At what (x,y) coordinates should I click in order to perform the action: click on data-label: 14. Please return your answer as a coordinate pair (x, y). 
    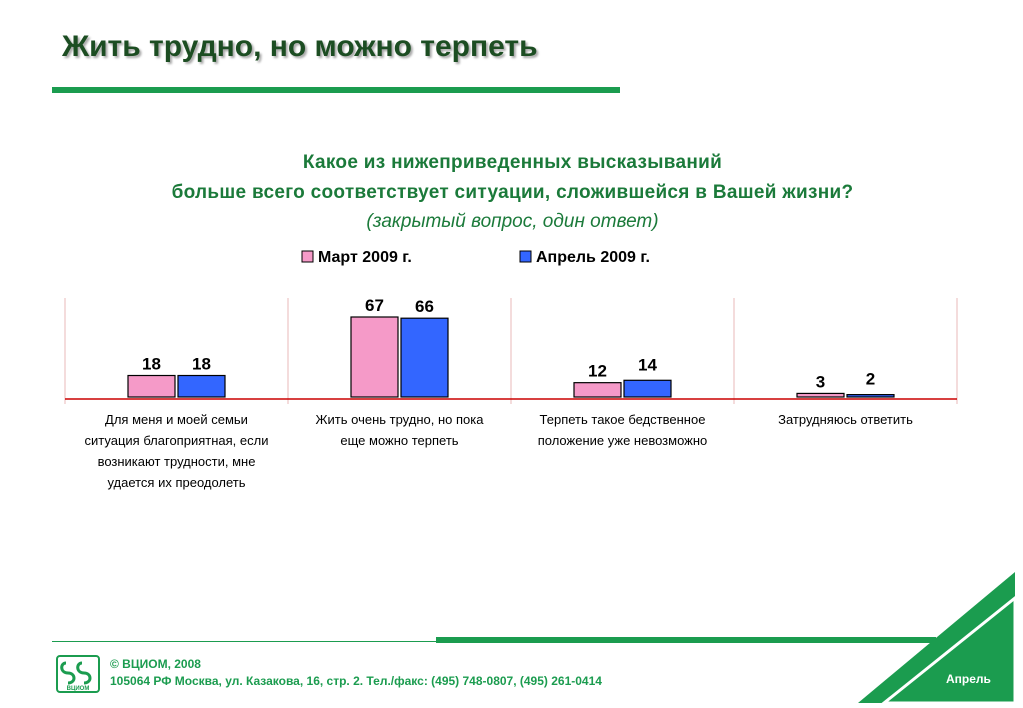
    Looking at the image, I should click on (647, 364).